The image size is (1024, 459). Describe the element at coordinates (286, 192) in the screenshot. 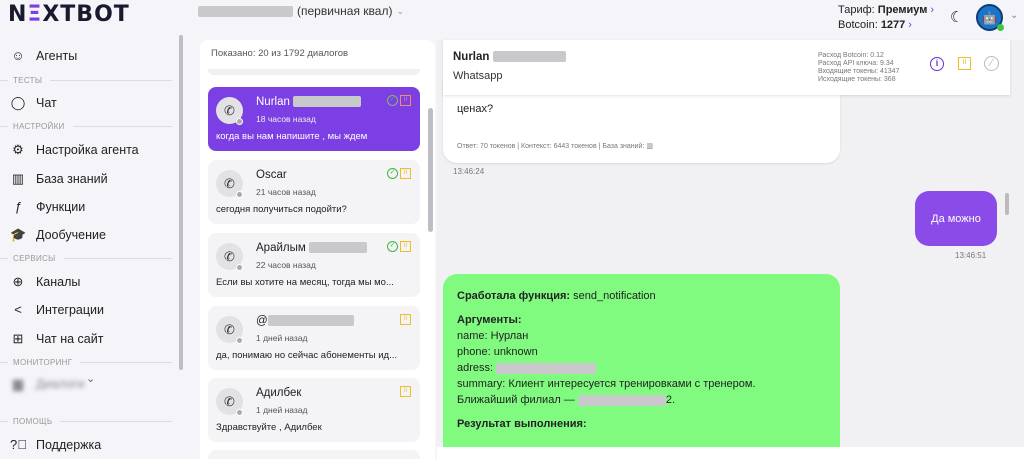

I see `dialog-time: 21 часов назад` at that location.